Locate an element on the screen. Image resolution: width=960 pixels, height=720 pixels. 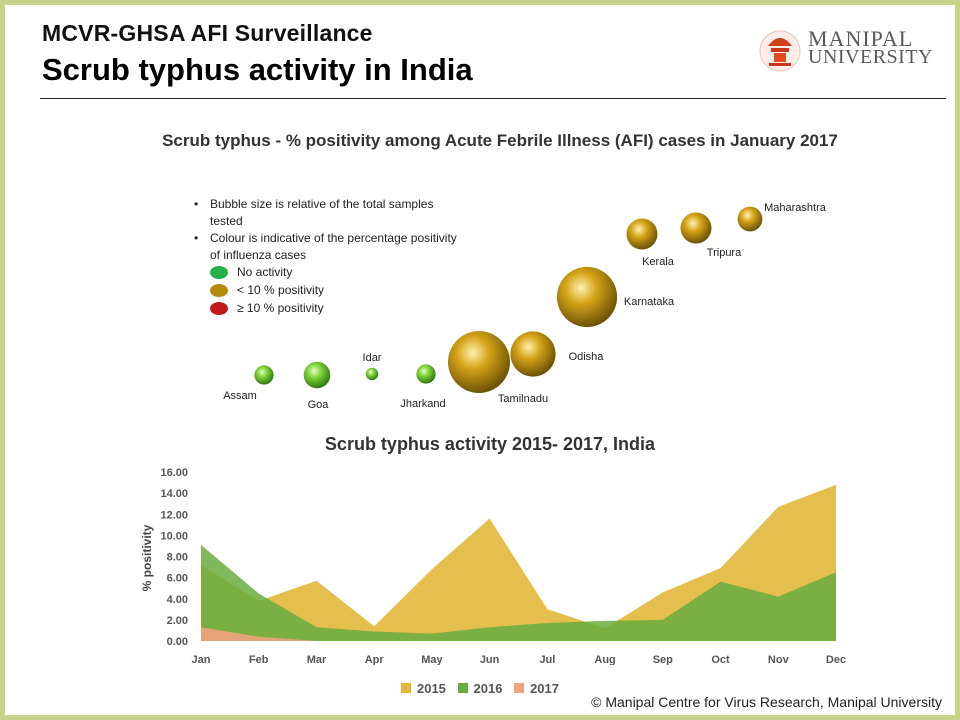
y-tick-label: 4.00 is located at coordinates (177, 600).